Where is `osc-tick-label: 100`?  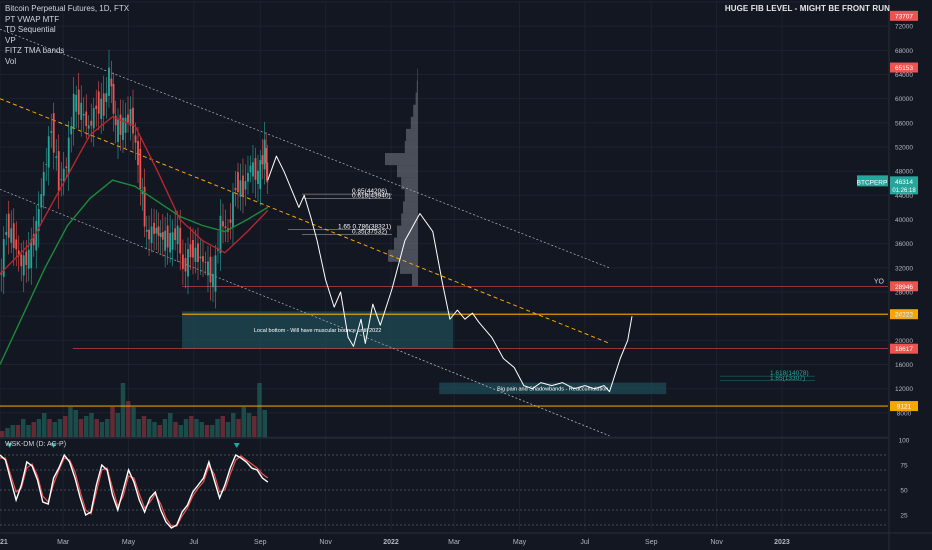
osc-tick-label: 100 is located at coordinates (904, 441).